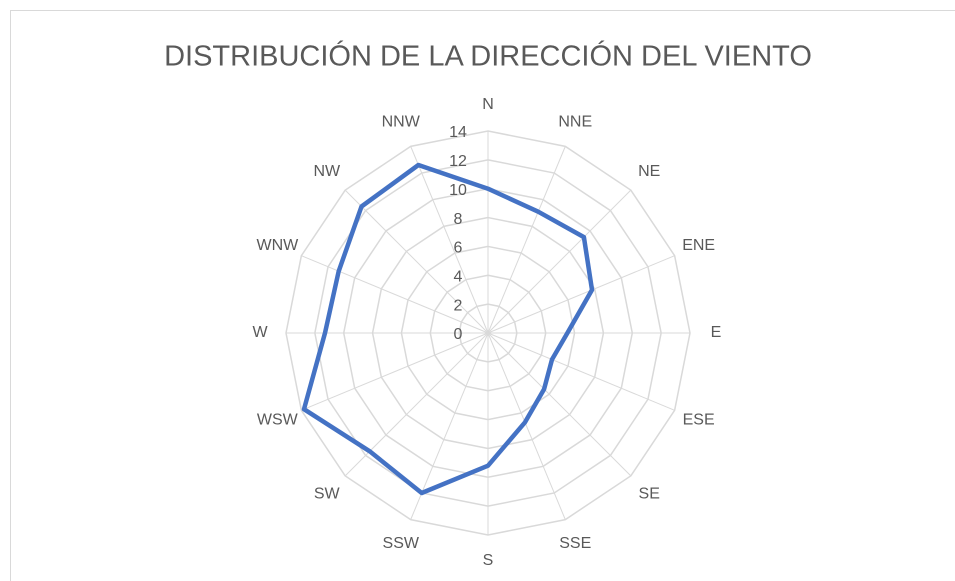  I want to click on category-label: S, so click(488, 560).